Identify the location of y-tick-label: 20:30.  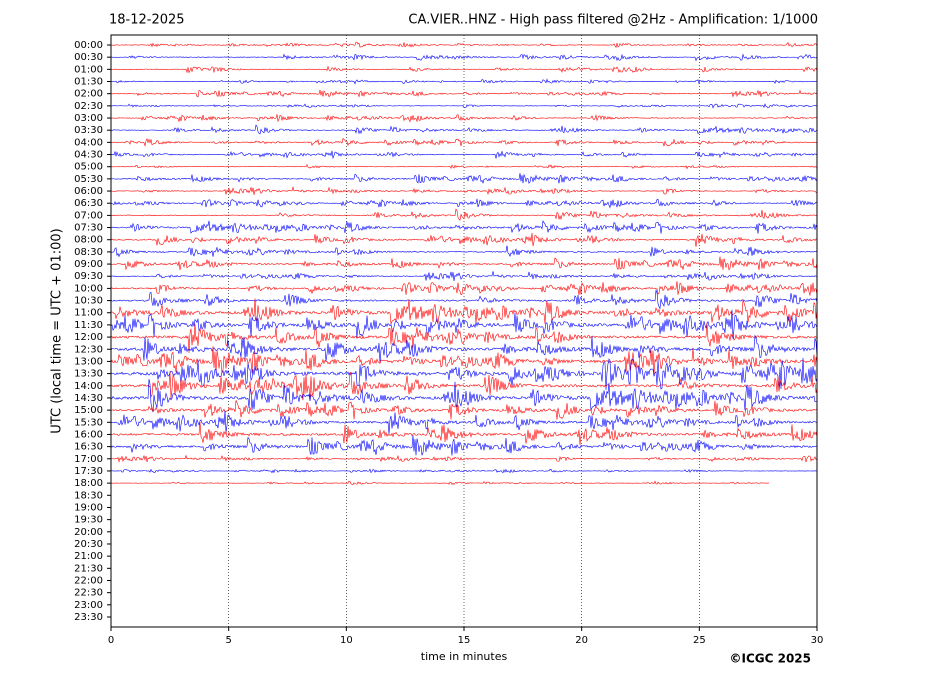
(88, 544).